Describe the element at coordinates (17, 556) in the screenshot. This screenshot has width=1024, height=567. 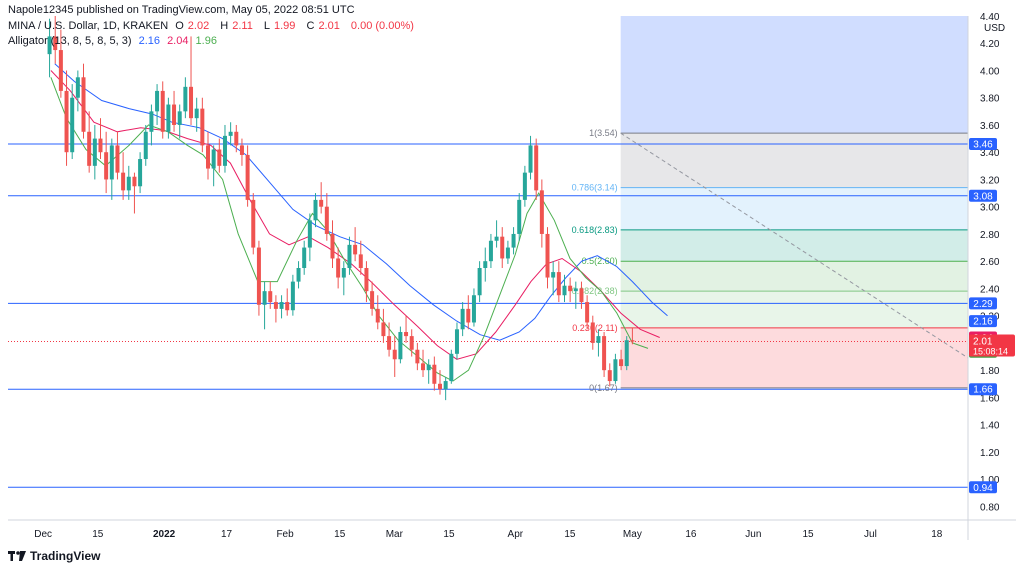
I see `tradingview-logo-icon` at that location.